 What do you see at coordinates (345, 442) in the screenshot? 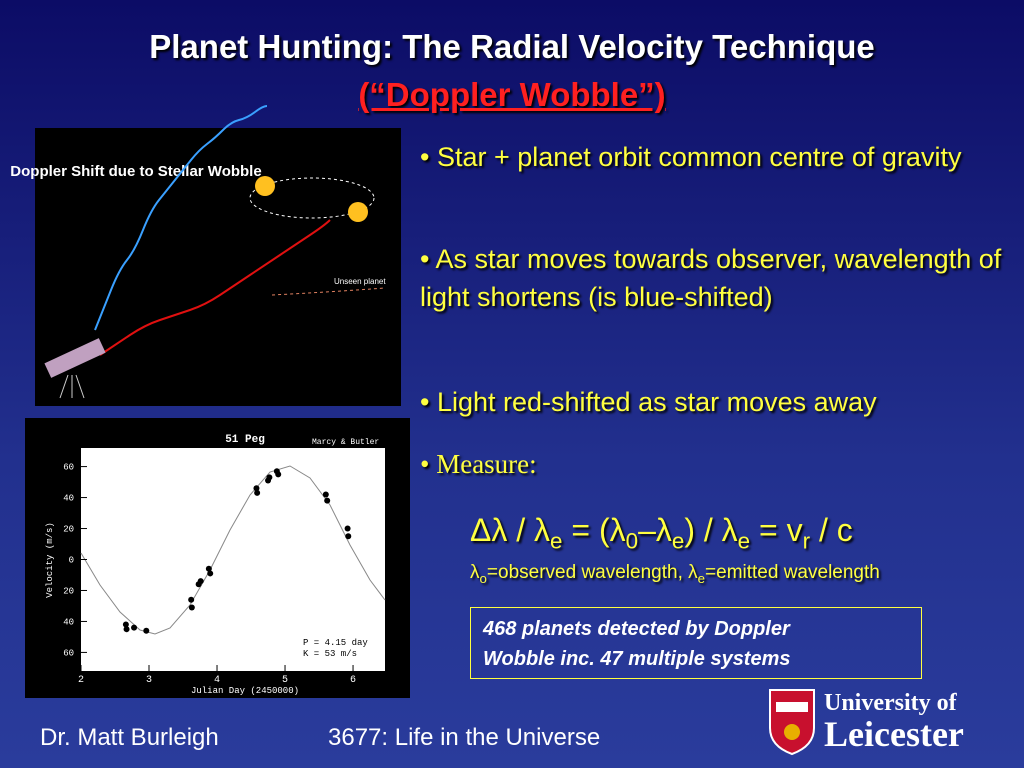
I see `plot-credit: Marcy & Butler` at bounding box center [345, 442].